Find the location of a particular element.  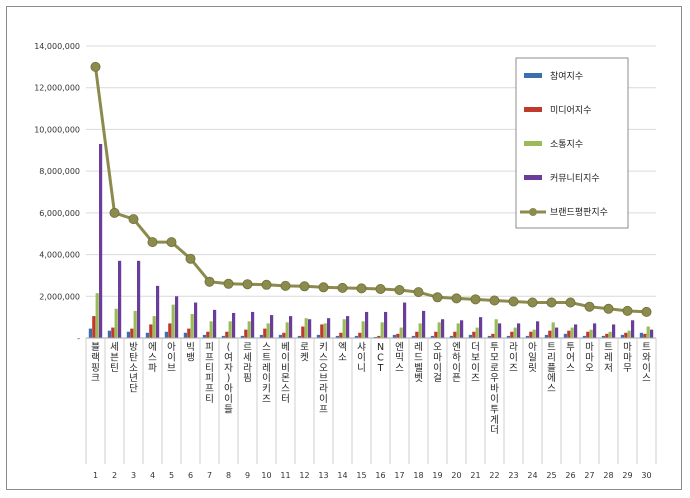

bar-소통지수-28 is located at coordinates (610, 334).